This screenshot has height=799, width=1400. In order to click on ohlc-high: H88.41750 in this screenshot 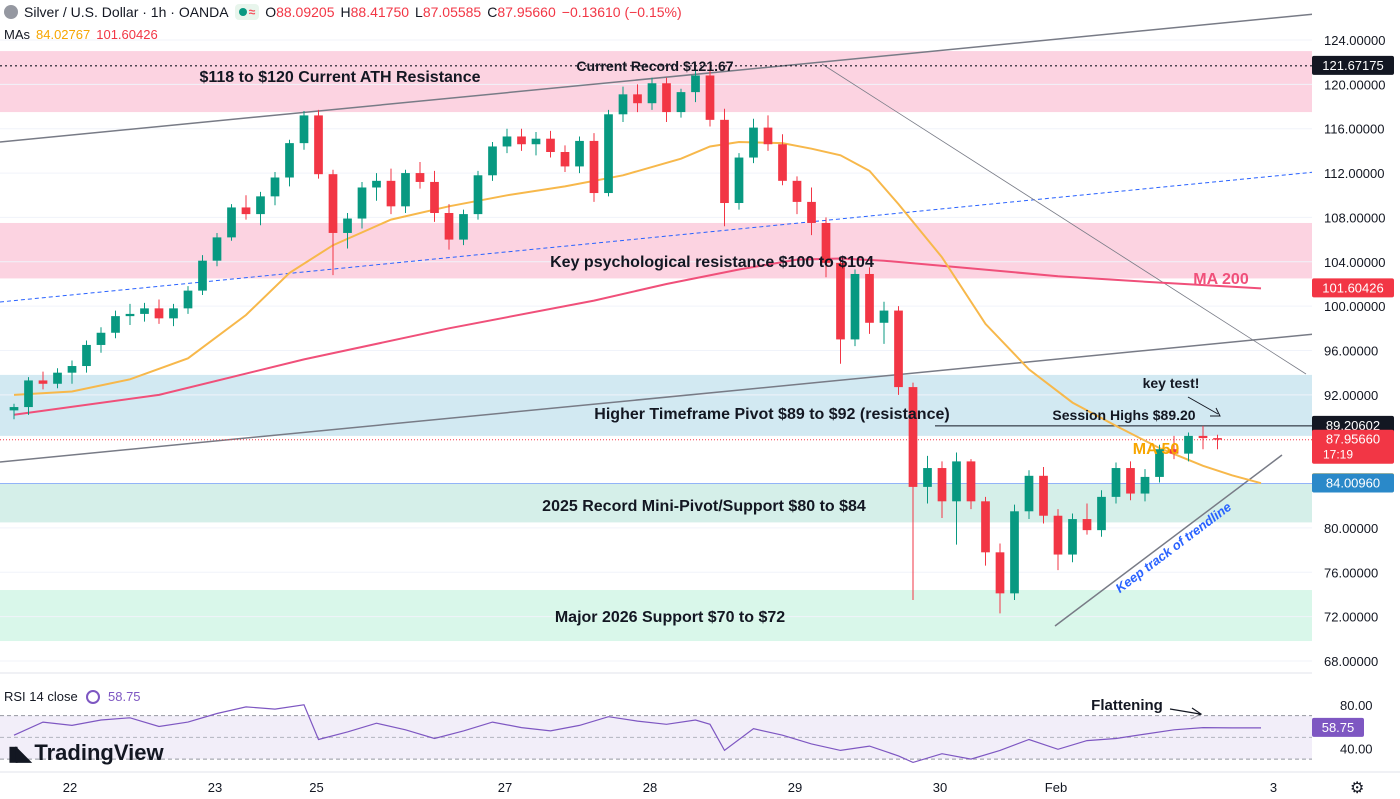, I will do `click(375, 12)`.